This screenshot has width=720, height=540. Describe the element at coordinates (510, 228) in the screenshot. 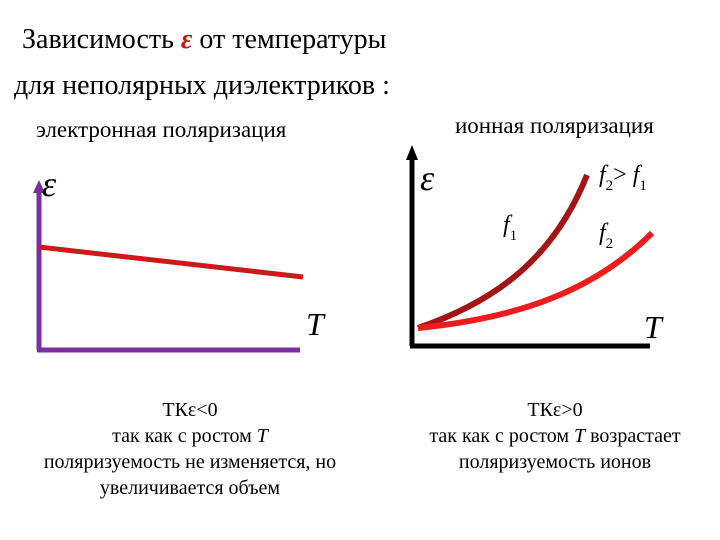

I see `label-f1: f1` at that location.